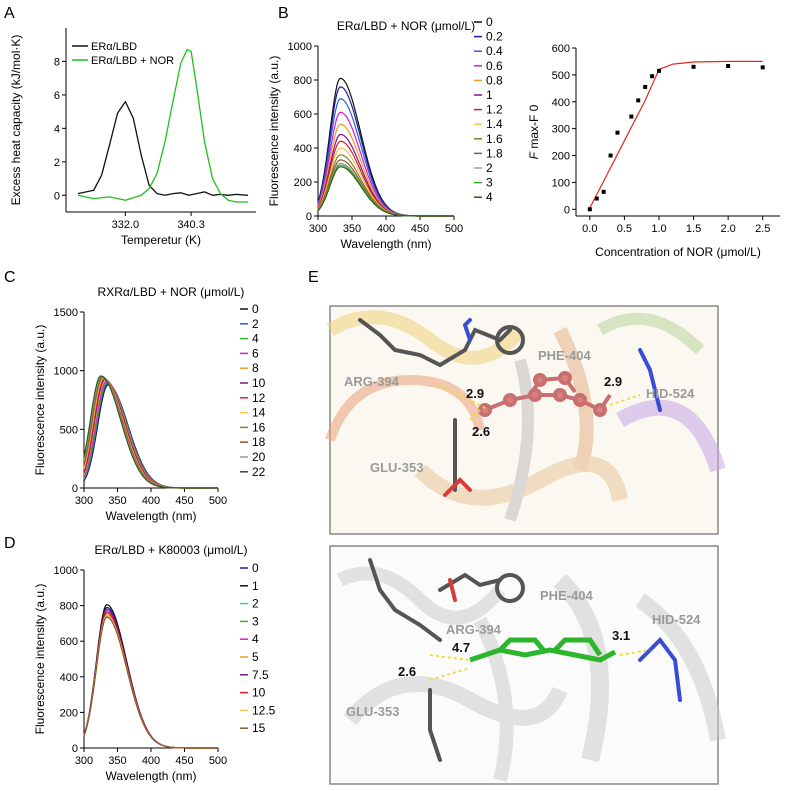  What do you see at coordinates (255, 639) in the screenshot?
I see `chart-d-legend-label: 4` at bounding box center [255, 639].